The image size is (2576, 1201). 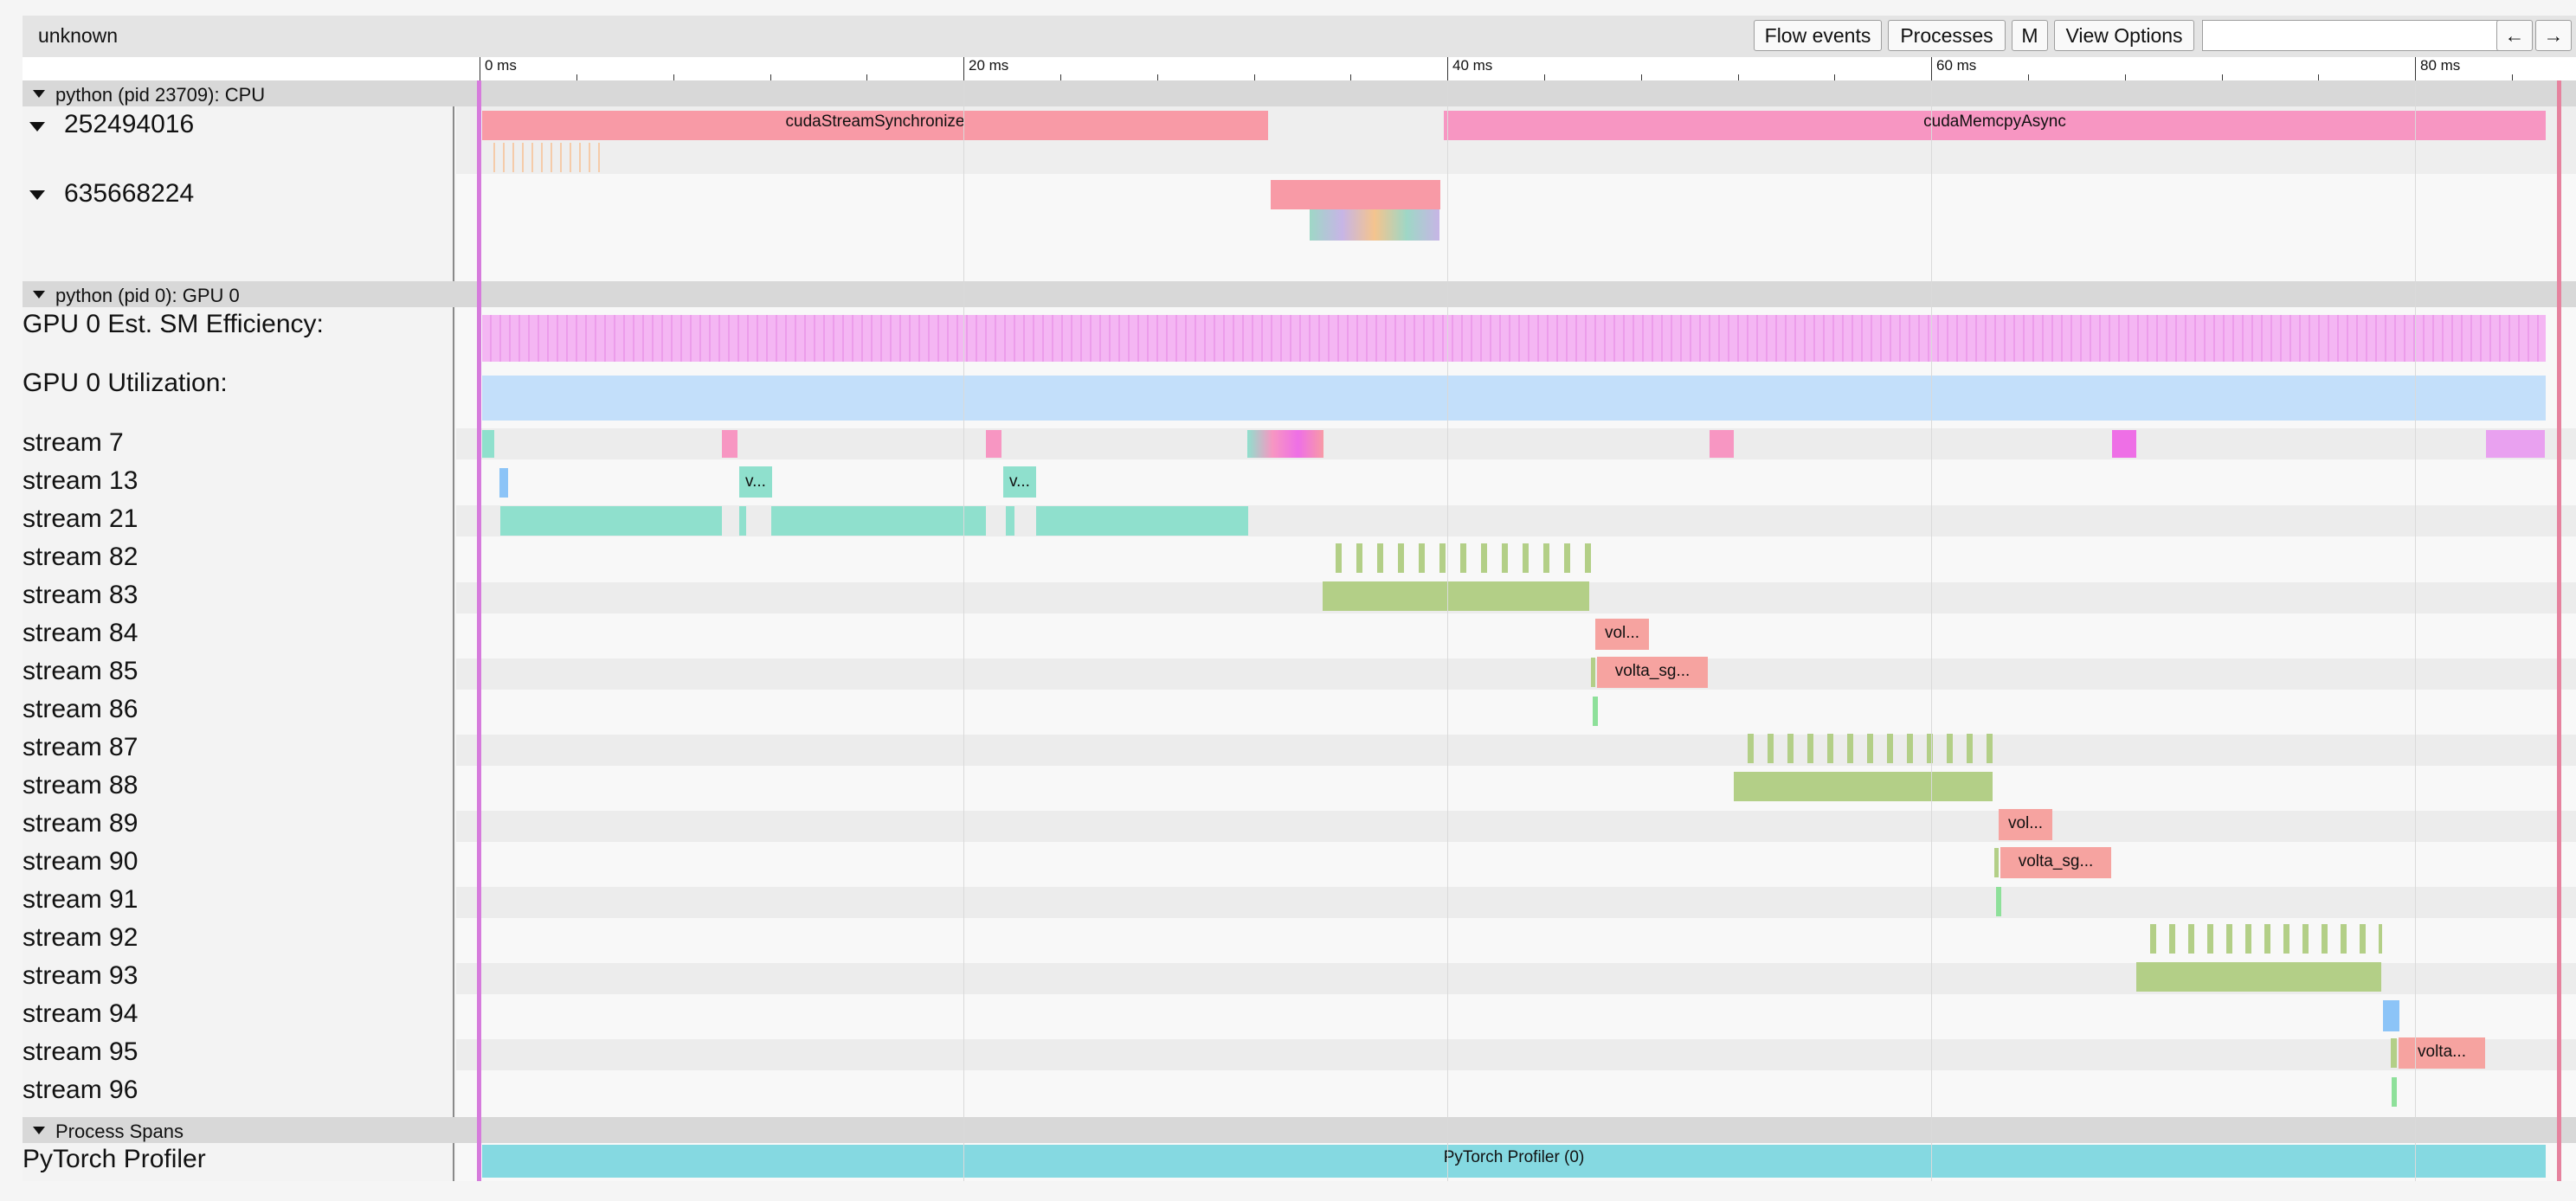 I want to click on slice-pytorch-profiler: PyTorch Profiler (0), so click(x=1514, y=1162).